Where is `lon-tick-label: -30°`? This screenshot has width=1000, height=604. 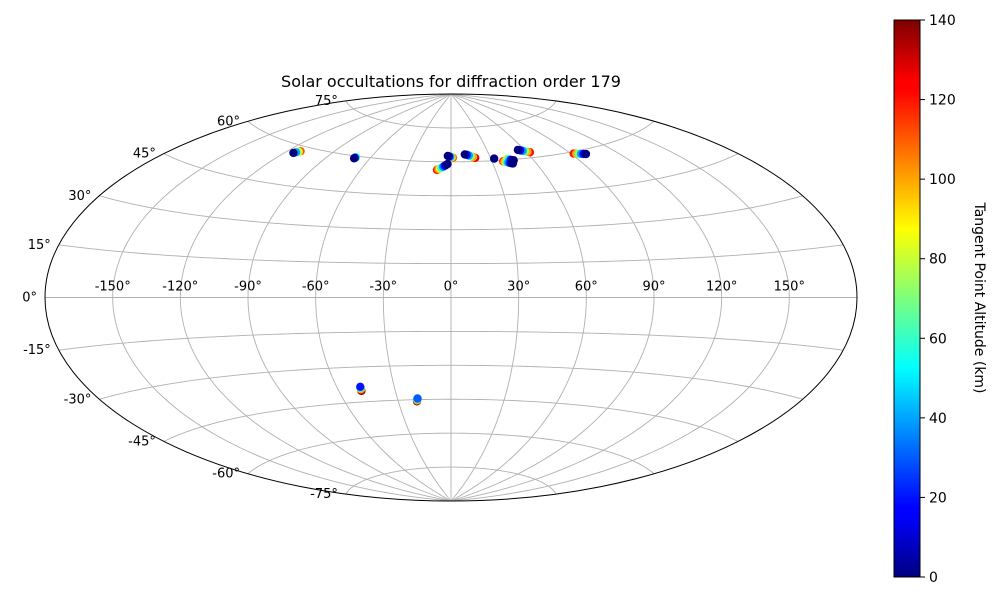
lon-tick-label: -30° is located at coordinates (383, 287).